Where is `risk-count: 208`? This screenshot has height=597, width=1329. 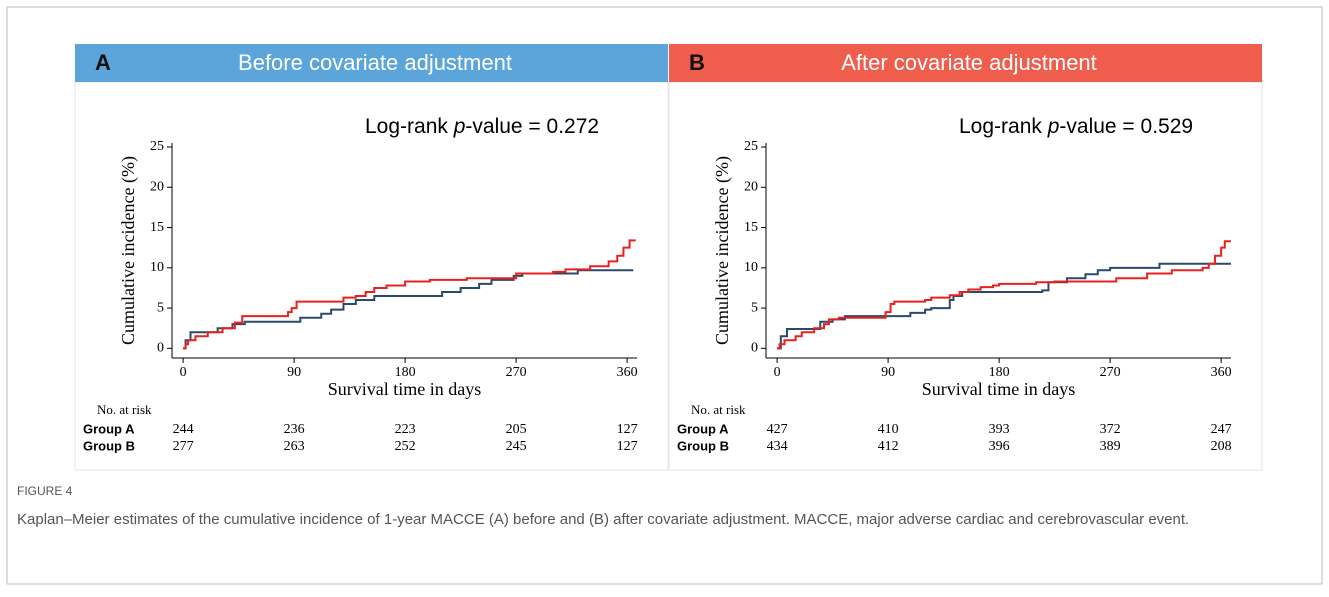 risk-count: 208 is located at coordinates (1221, 446).